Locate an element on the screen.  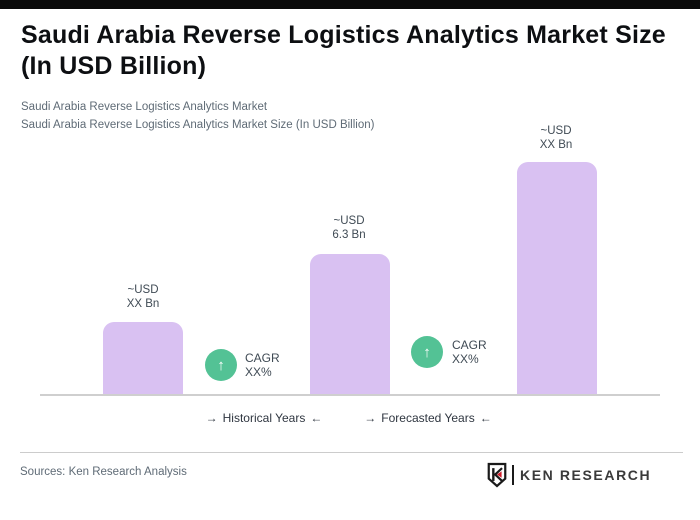
ken-research-shield-icon is located at coordinates (497, 475).